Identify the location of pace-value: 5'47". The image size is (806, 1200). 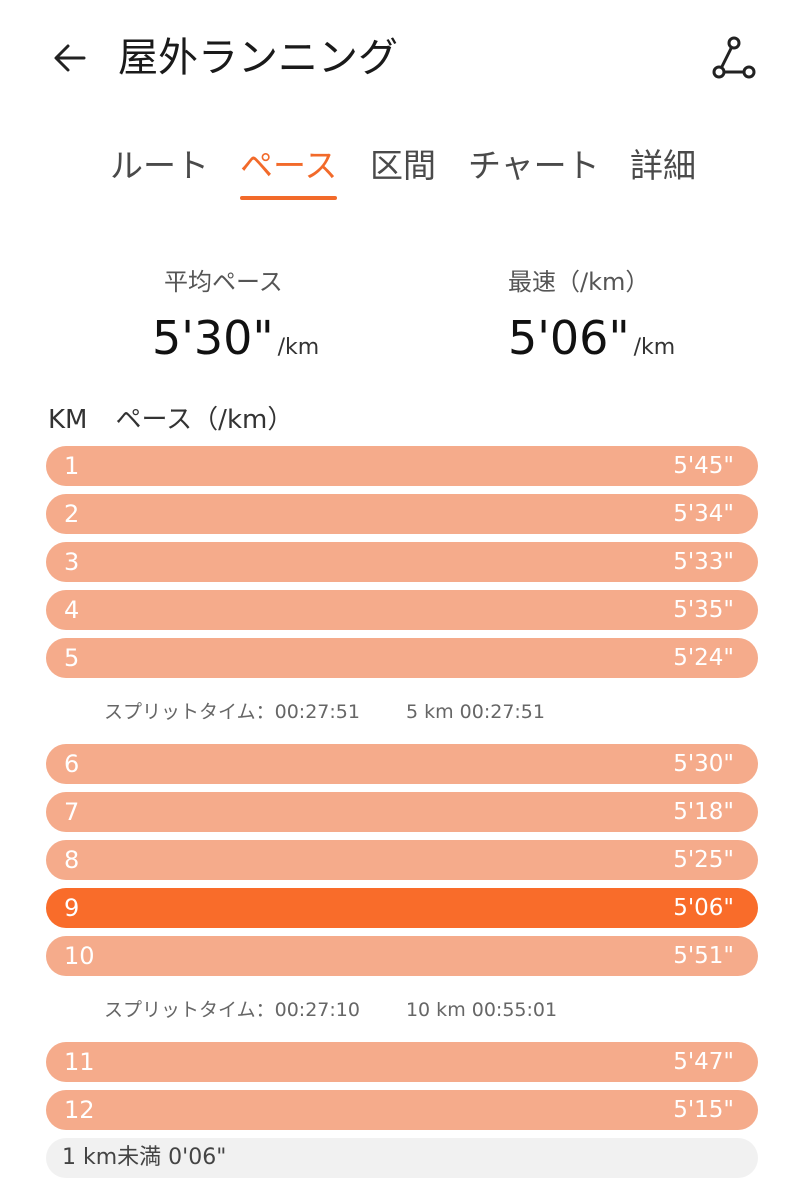
(703, 1062).